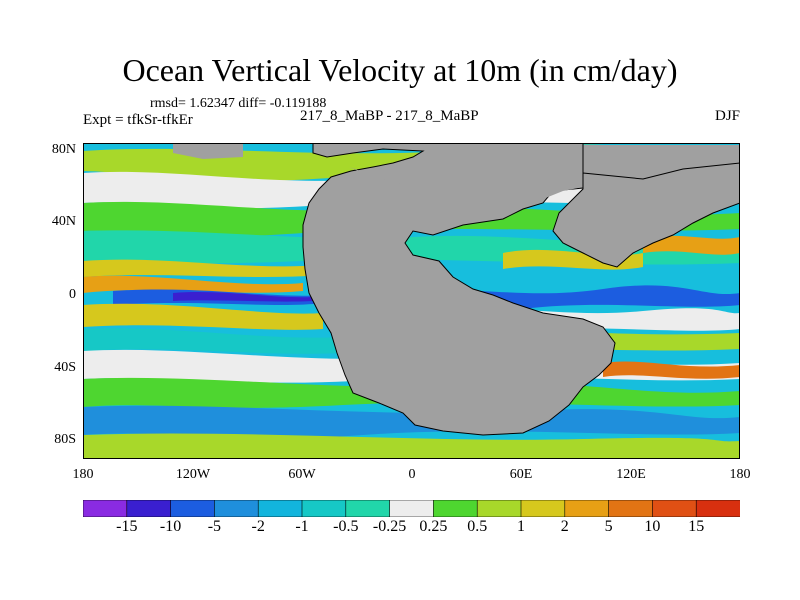 Image resolution: width=800 pixels, height=600 pixels. I want to click on colorbar-label: 0.5, so click(477, 526).